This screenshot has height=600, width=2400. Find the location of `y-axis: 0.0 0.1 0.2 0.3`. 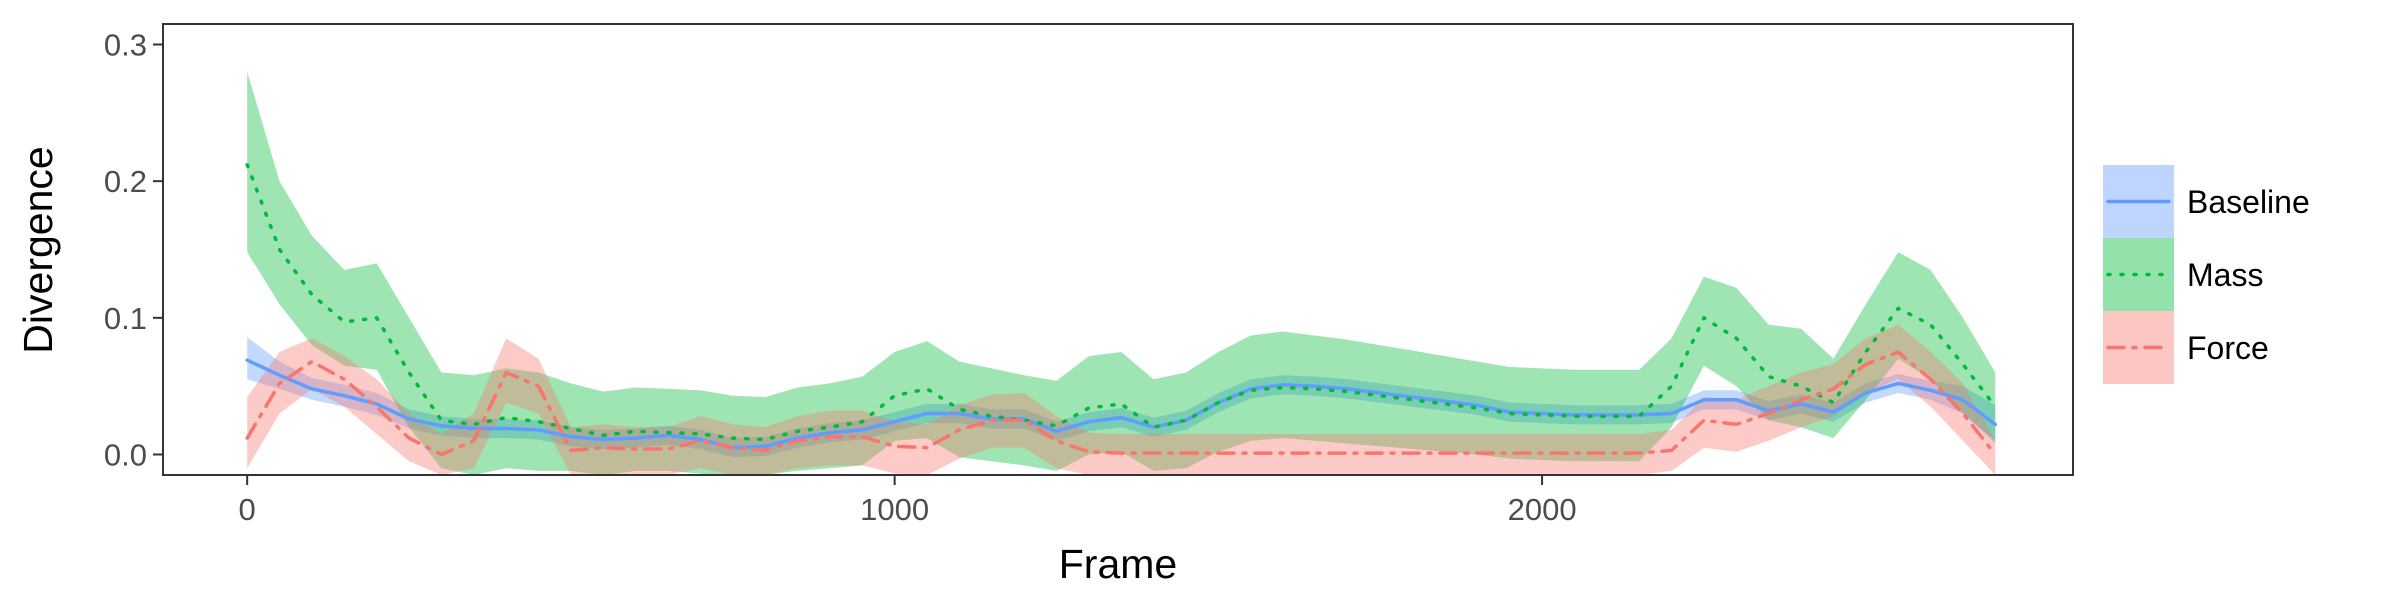

y-axis: 0.0 0.1 0.2 0.3 is located at coordinates (133, 250).